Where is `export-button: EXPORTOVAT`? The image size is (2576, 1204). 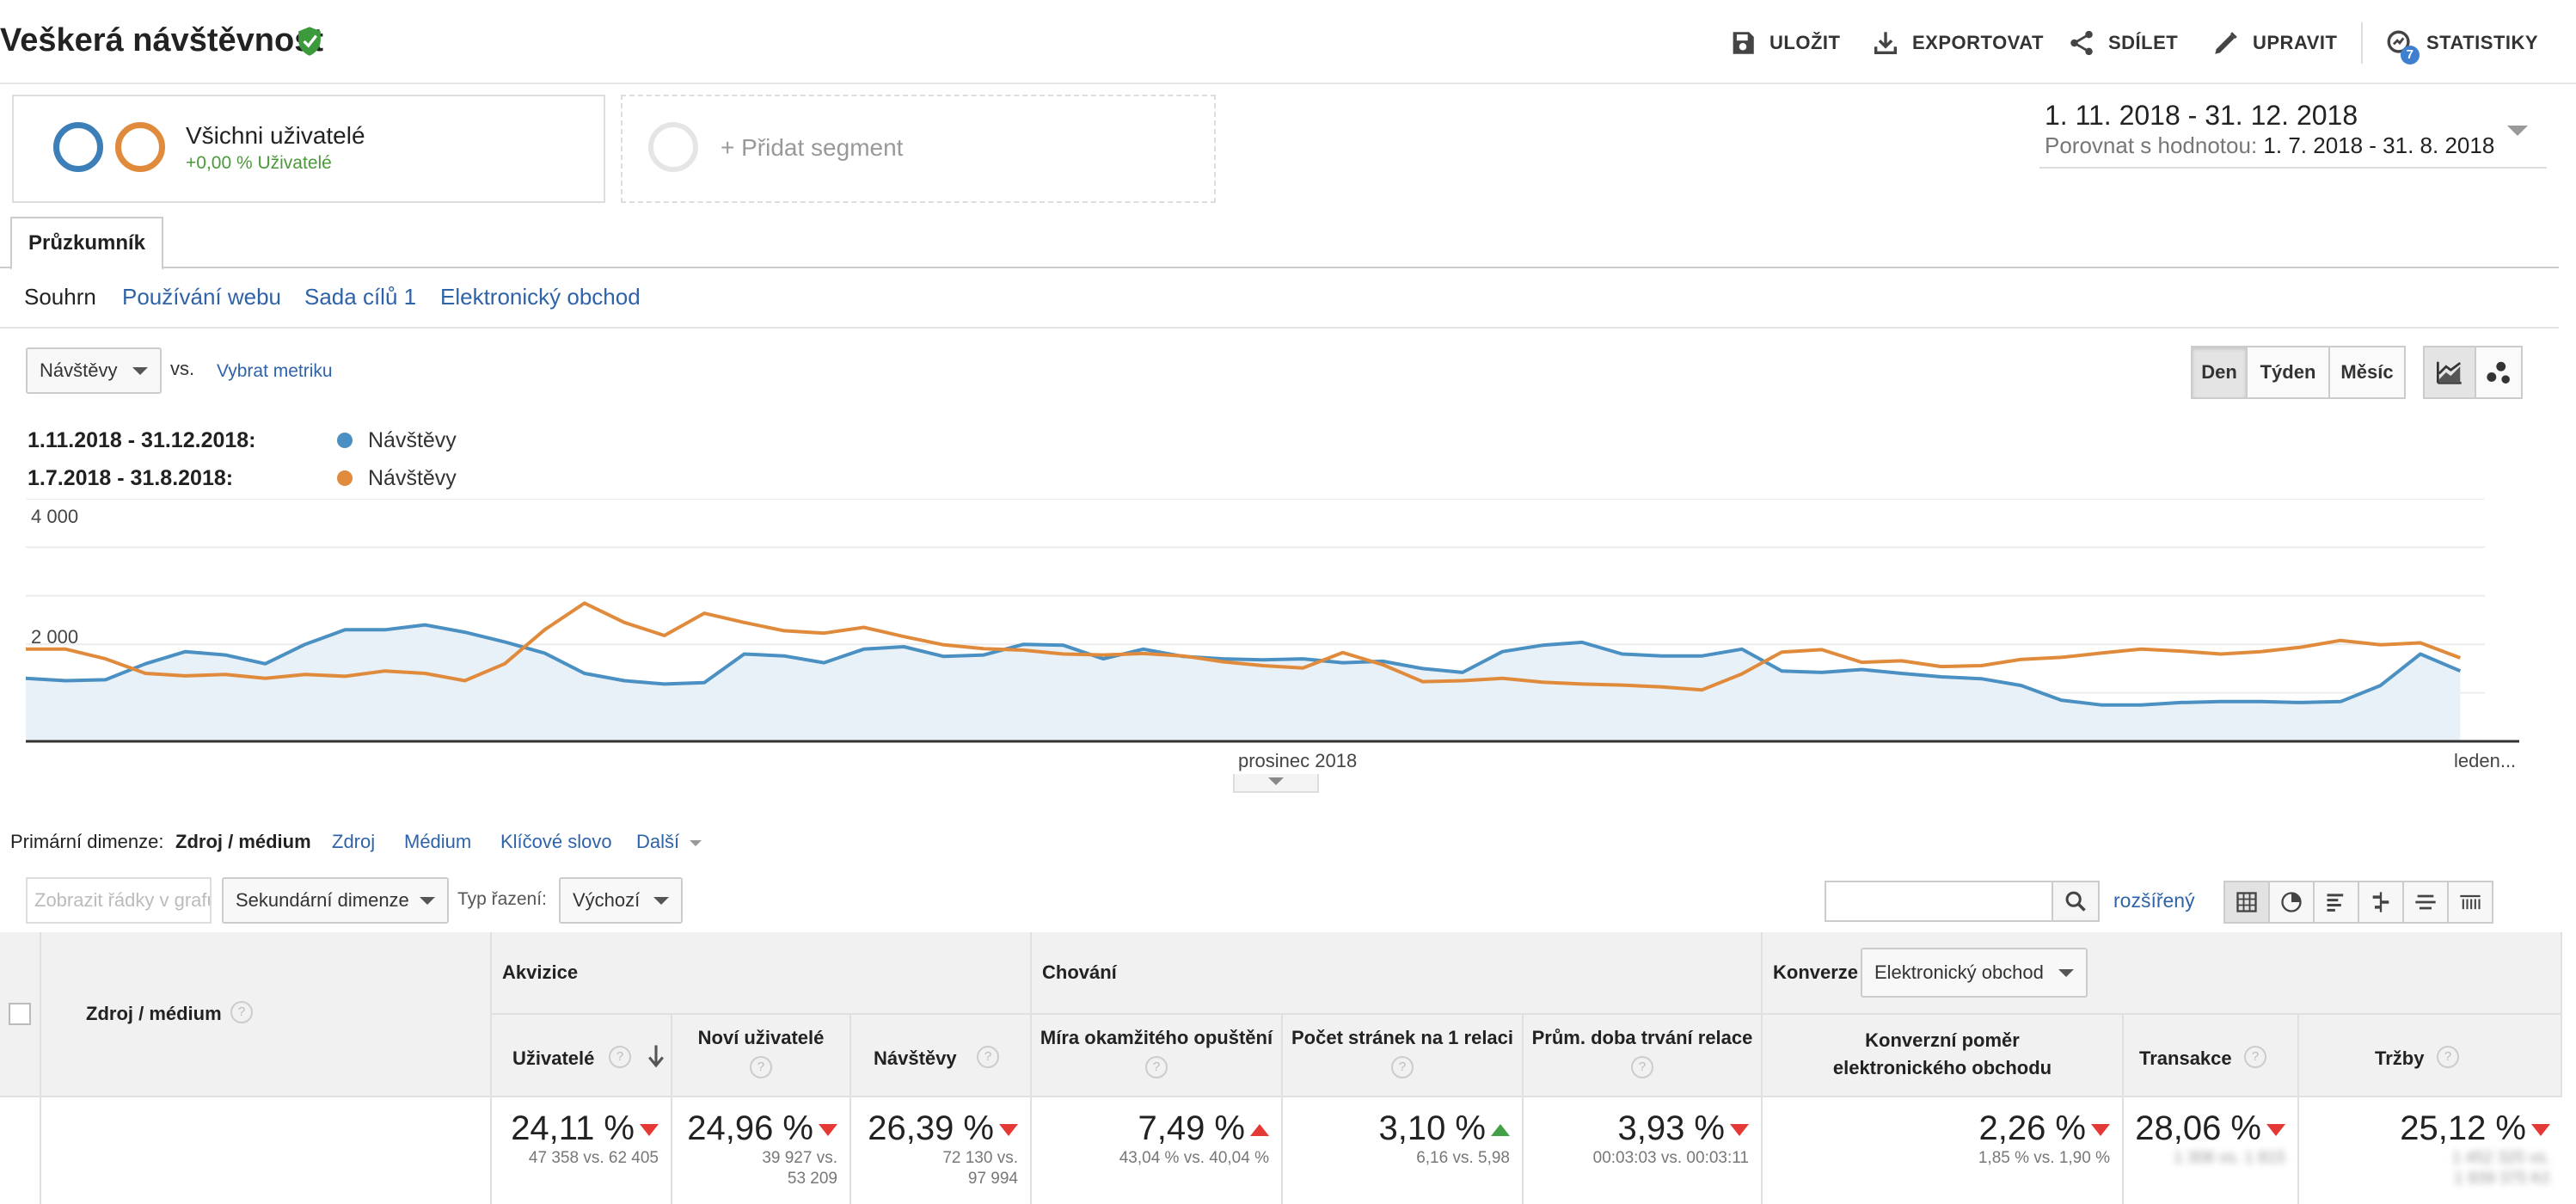
export-button: EXPORTOVAT is located at coordinates (1958, 43).